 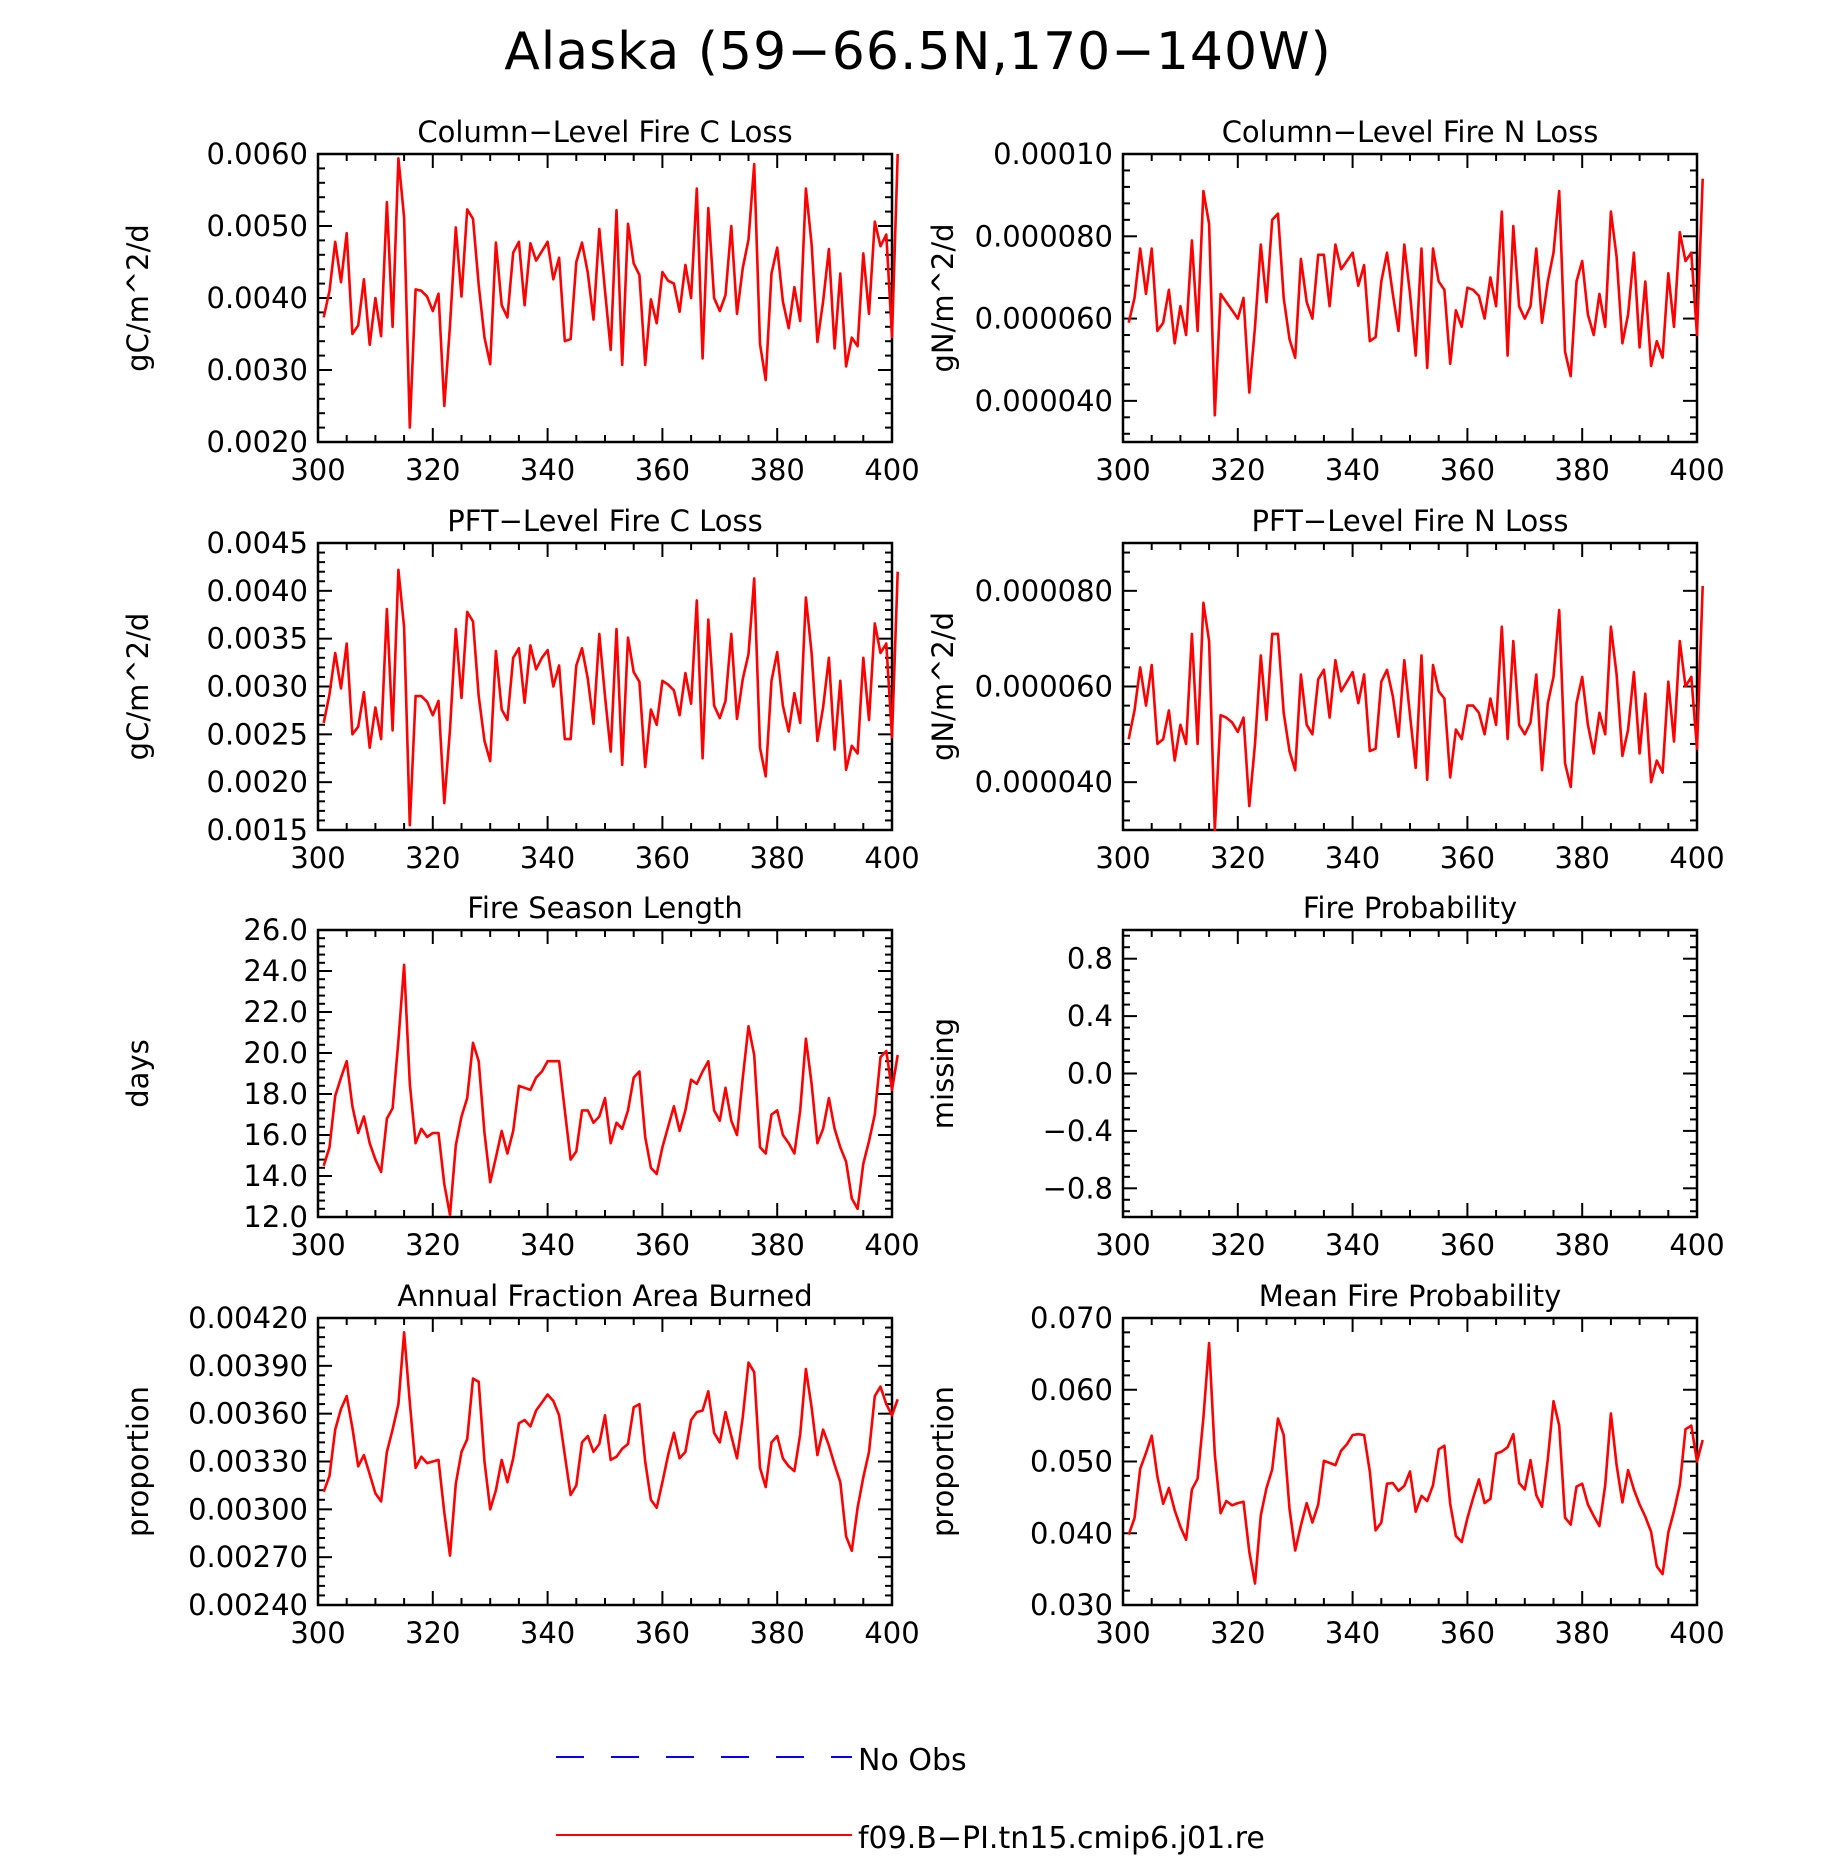 I want to click on pft-fire-c-loss-xtick-label: 320, so click(x=432, y=858).